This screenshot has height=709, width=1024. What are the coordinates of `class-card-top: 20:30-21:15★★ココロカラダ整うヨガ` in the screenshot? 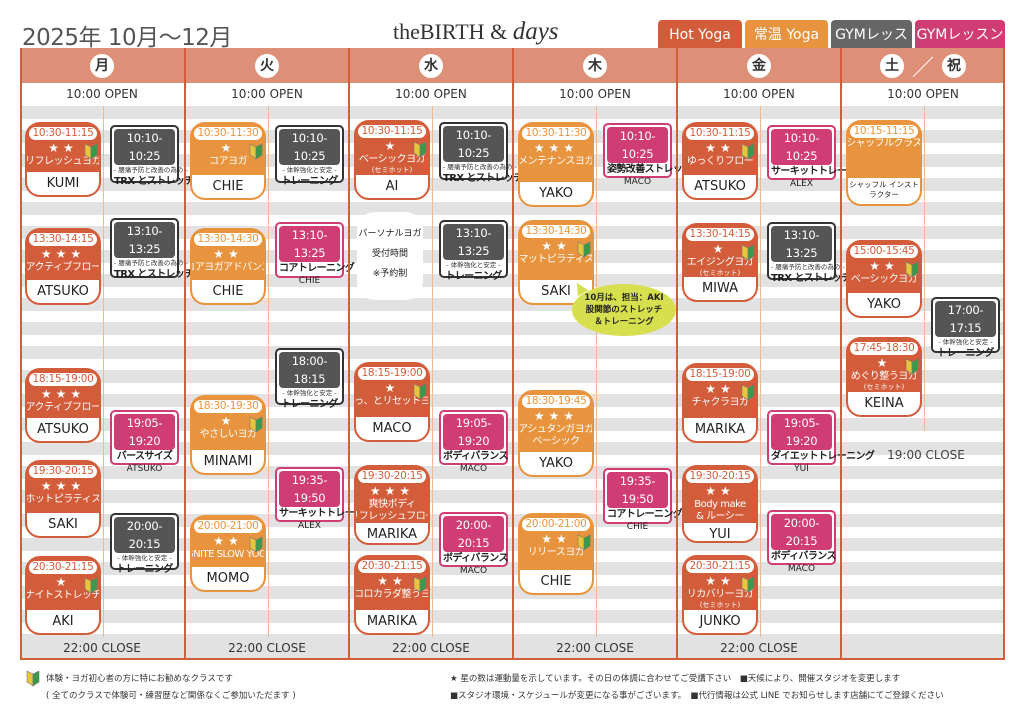 It's located at (392, 583).